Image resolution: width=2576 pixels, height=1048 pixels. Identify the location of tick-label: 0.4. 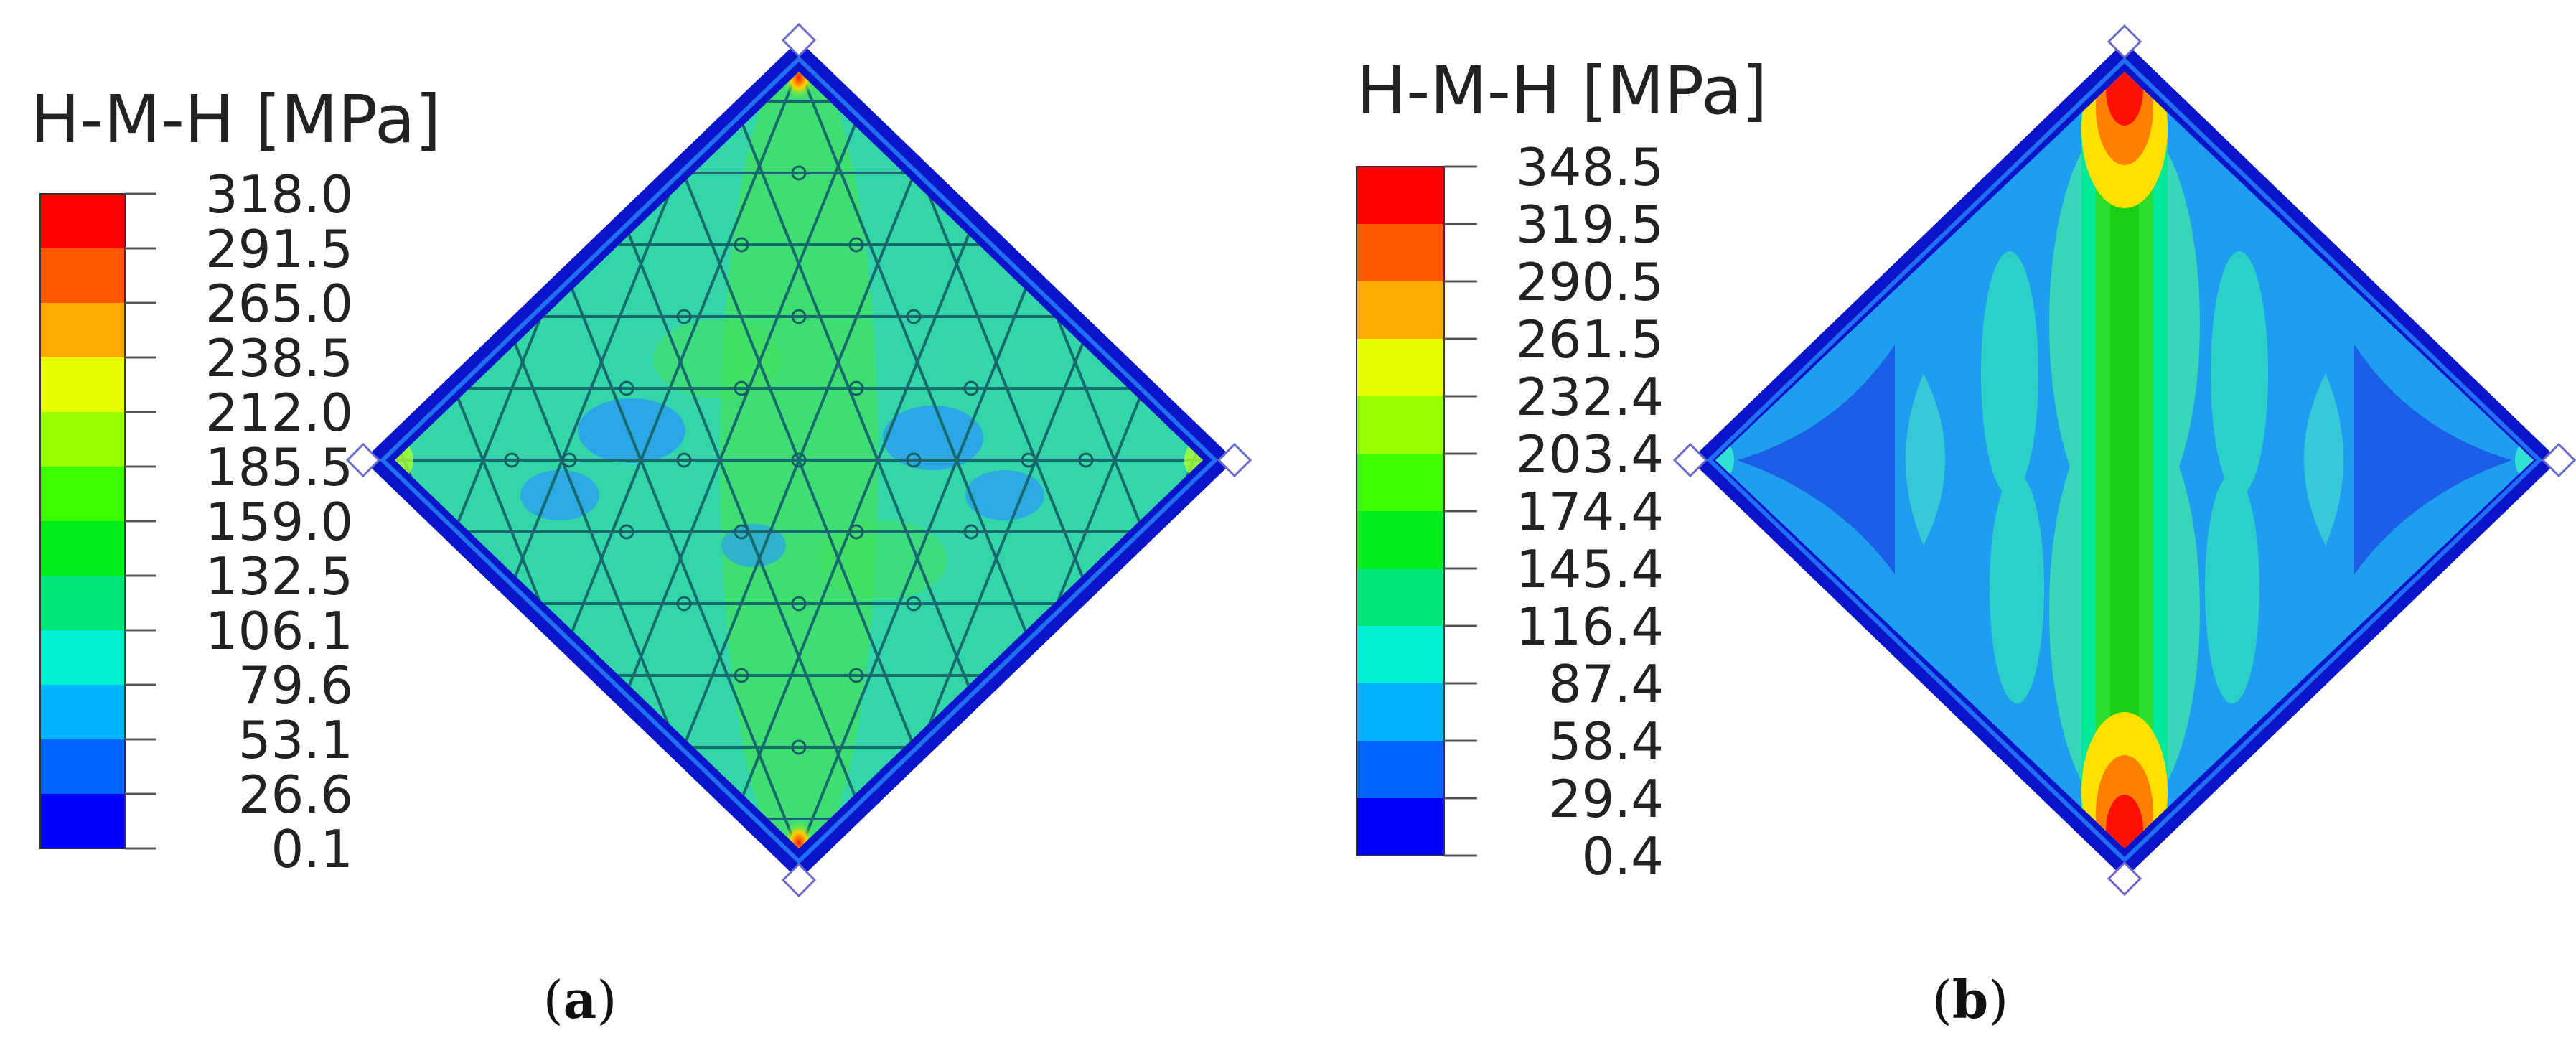
(1623, 856).